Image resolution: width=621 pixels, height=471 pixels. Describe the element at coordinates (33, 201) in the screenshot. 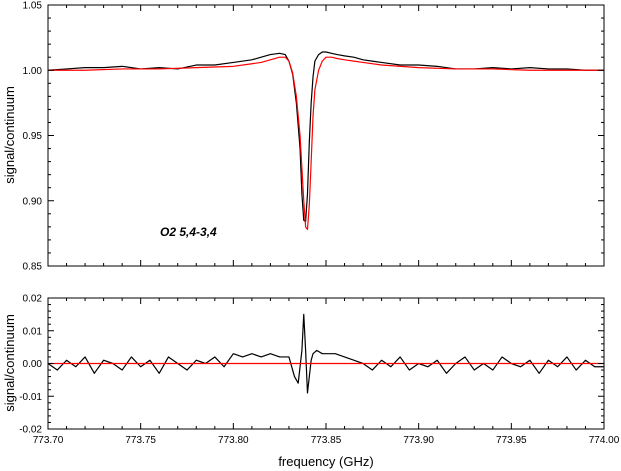

I see `top-y-tick-label-1: 0.90` at that location.